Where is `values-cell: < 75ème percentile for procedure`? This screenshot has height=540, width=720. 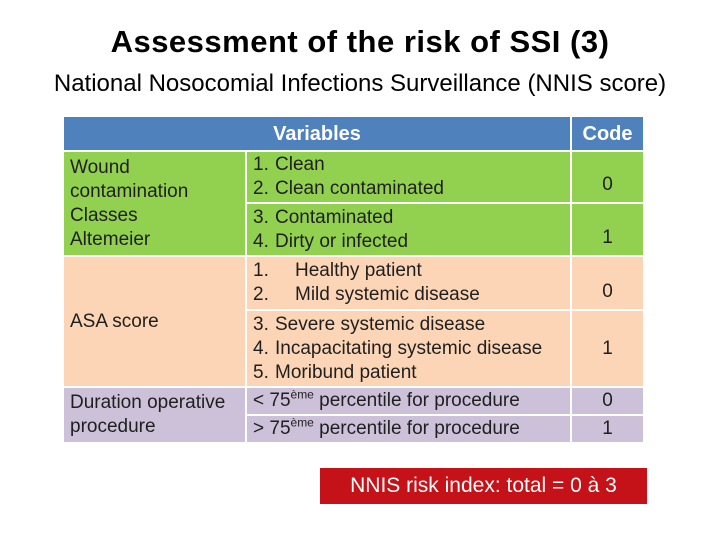
values-cell: < 75ème percentile for procedure is located at coordinates (408, 401).